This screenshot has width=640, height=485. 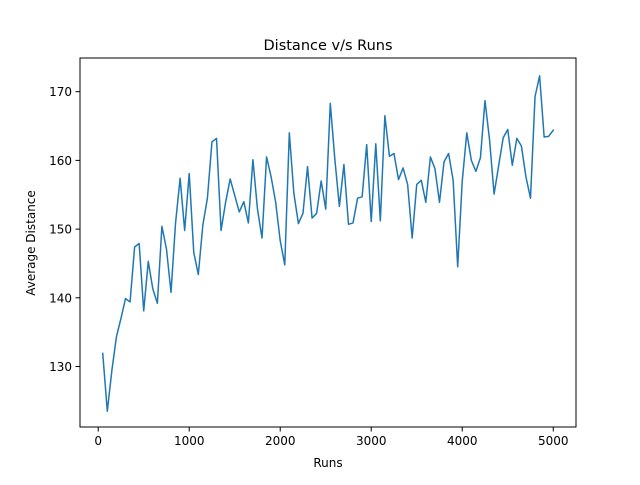 I want to click on y-tick-label: 130, so click(x=60, y=367).